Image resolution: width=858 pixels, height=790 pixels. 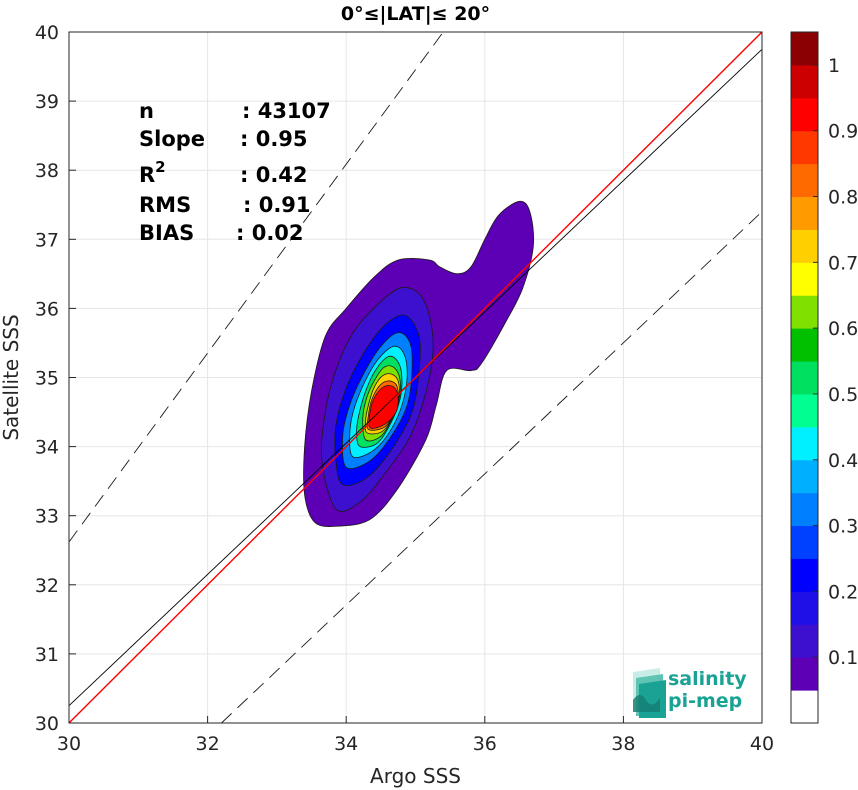 I want to click on y-axis-ticks: 30 31 32 33 34 35 36 37 38 39 40, so click(x=55, y=378).